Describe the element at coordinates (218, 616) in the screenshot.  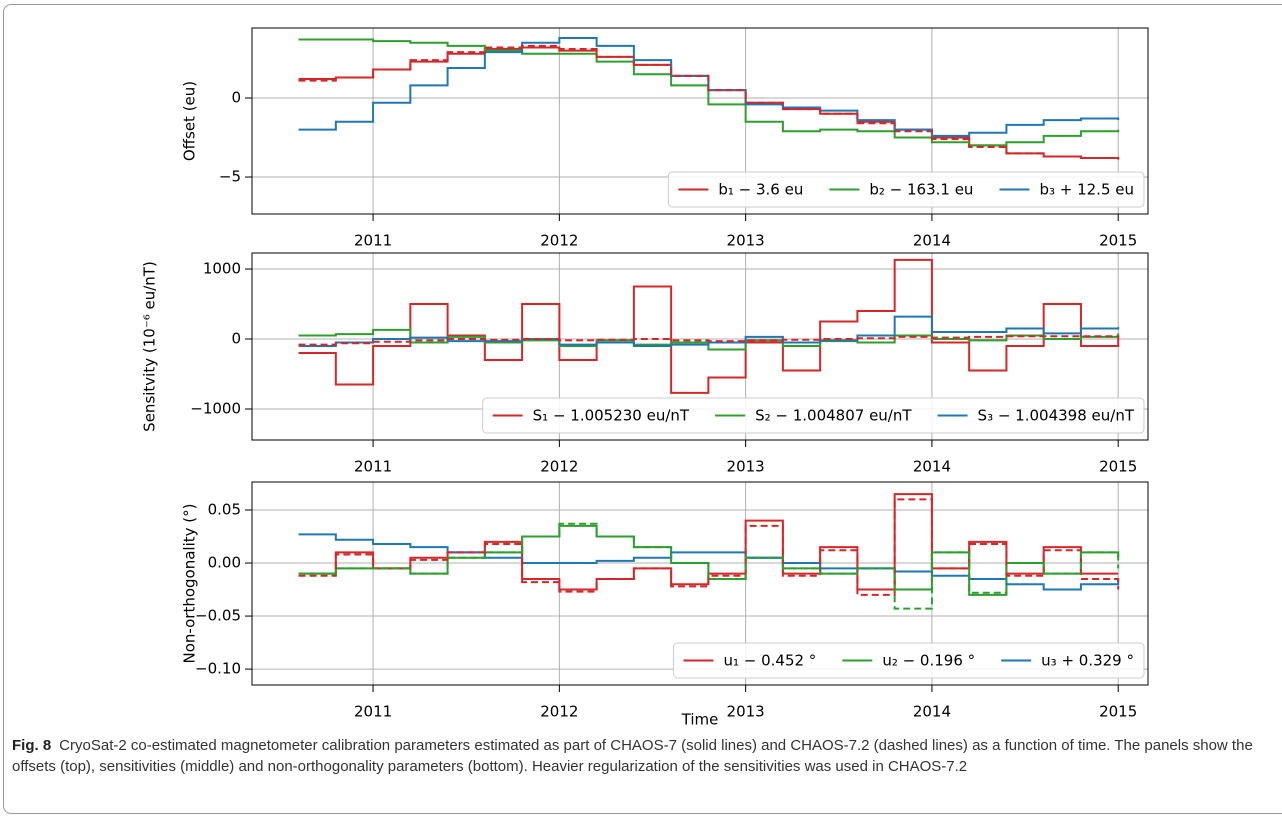
I see `y-tick-label: −0.05` at that location.